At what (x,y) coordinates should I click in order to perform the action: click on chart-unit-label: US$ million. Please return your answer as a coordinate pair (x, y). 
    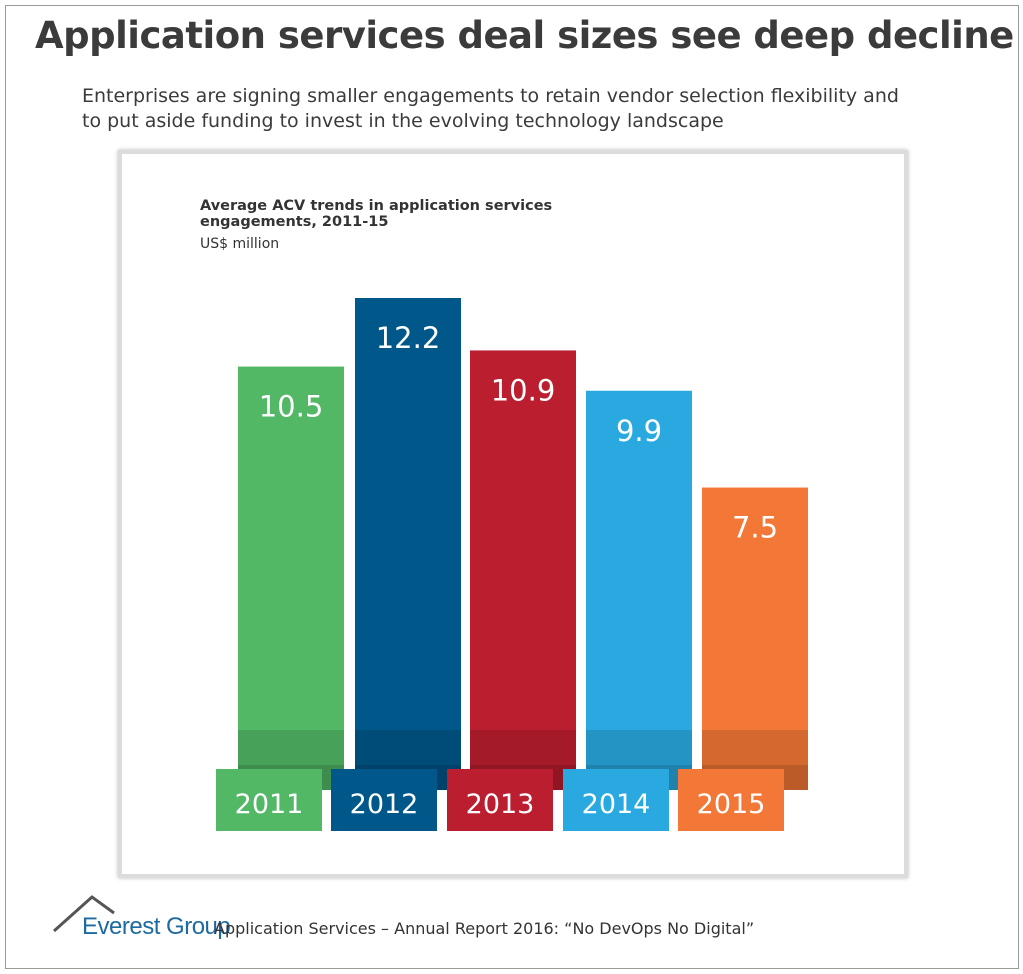
    Looking at the image, I should click on (240, 244).